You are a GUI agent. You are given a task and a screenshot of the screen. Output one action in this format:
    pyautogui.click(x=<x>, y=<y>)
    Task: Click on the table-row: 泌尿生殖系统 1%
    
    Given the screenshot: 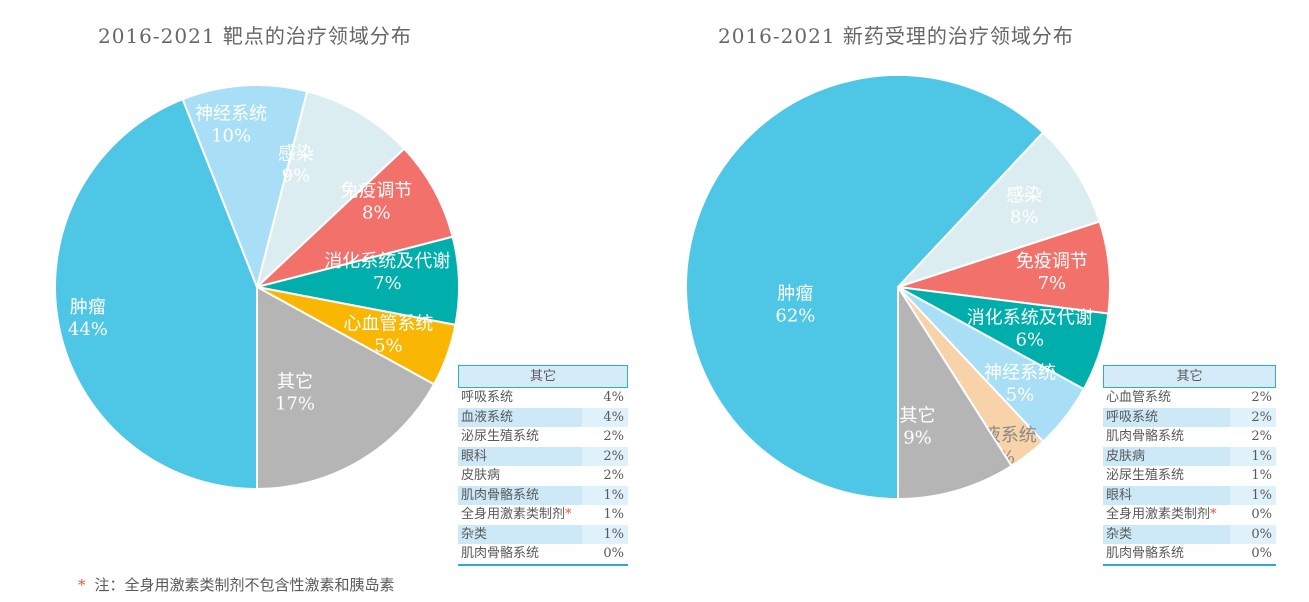 What is the action you would take?
    pyautogui.click(x=1189, y=476)
    